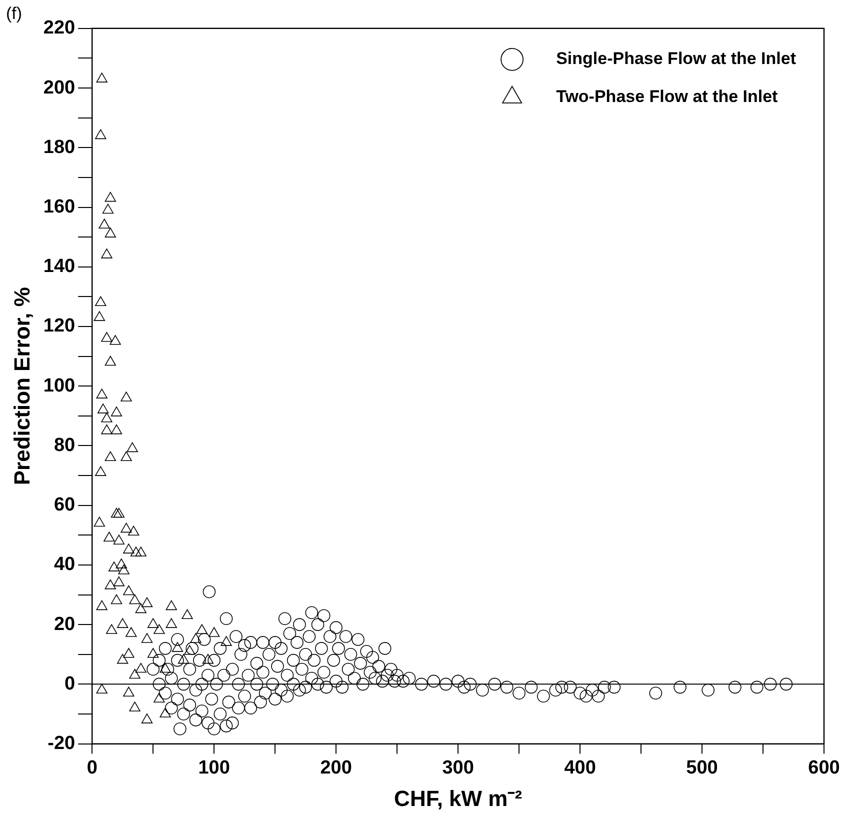 The image size is (844, 823). What do you see at coordinates (824, 767) in the screenshot?
I see `x-tick-label: 600` at bounding box center [824, 767].